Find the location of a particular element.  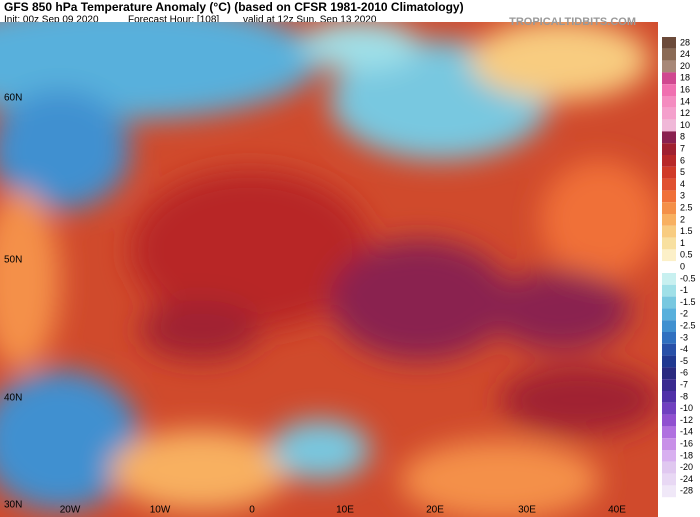

lat-label: 40N is located at coordinates (13, 398).